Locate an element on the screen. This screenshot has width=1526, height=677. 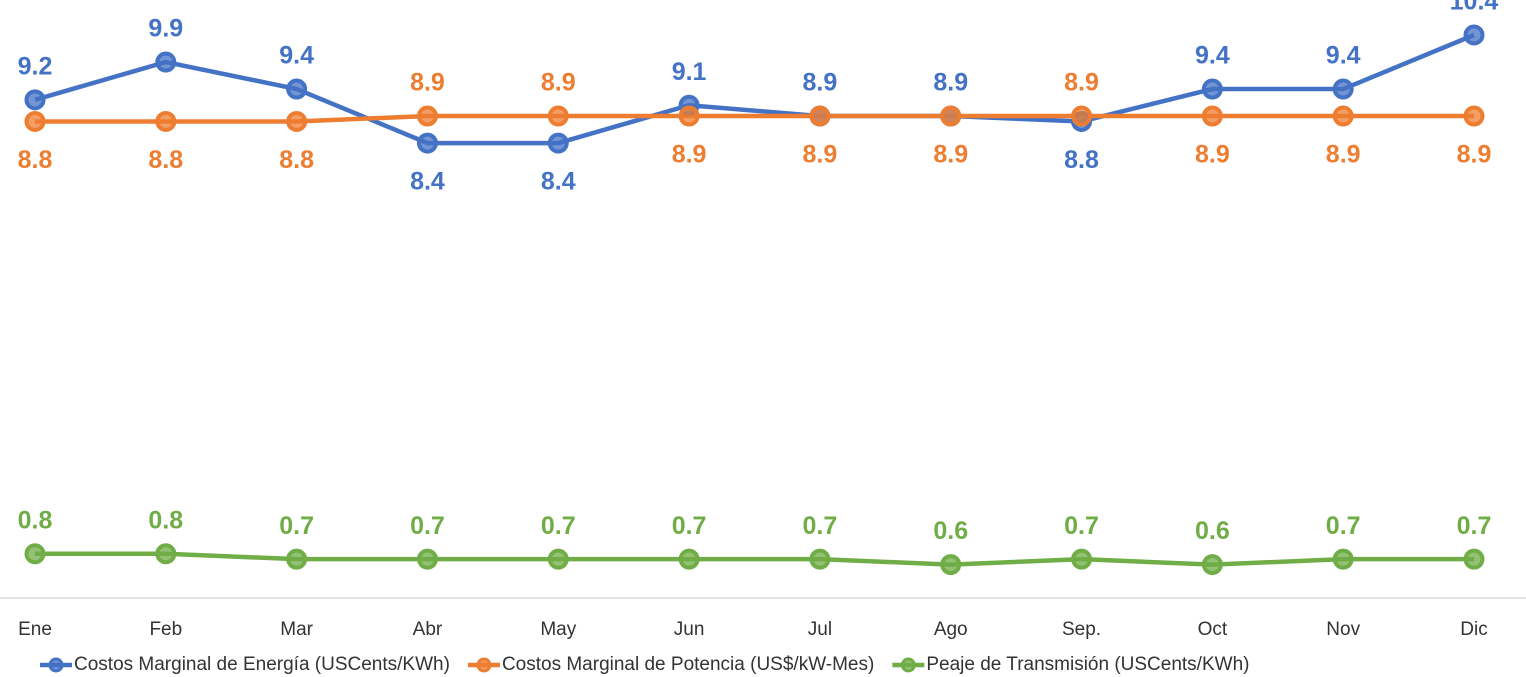
legend-label: Costos Marginal de Energía (USCents/KWh) is located at coordinates (262, 664).